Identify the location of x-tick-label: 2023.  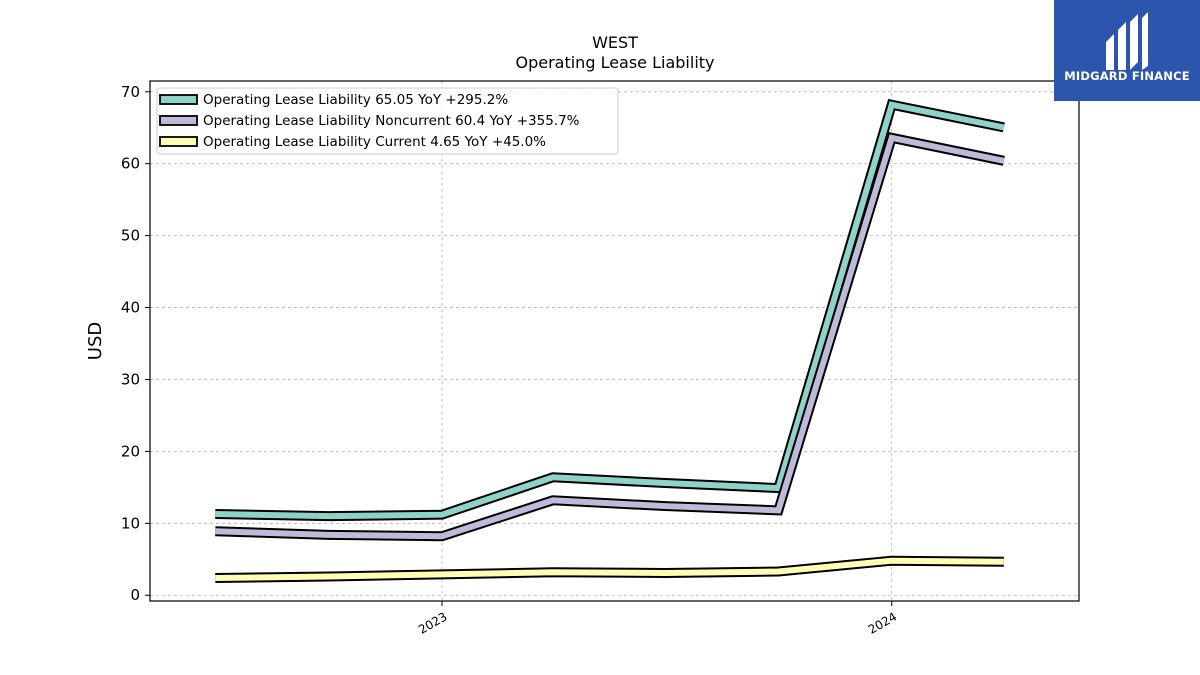
(432, 622).